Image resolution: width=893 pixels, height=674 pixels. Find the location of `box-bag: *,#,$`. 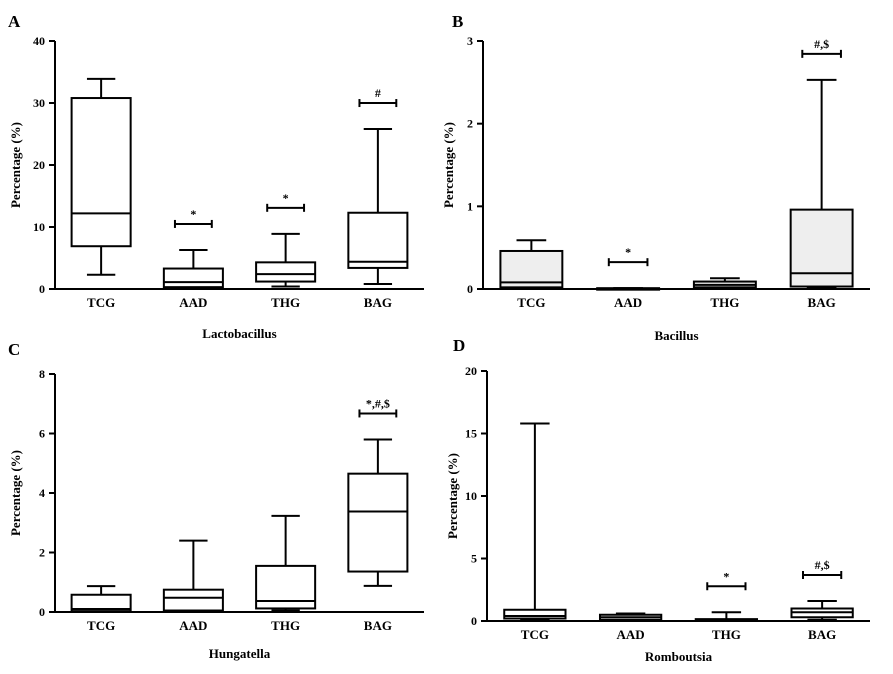

box-bag: *,#,$ is located at coordinates (378, 491).